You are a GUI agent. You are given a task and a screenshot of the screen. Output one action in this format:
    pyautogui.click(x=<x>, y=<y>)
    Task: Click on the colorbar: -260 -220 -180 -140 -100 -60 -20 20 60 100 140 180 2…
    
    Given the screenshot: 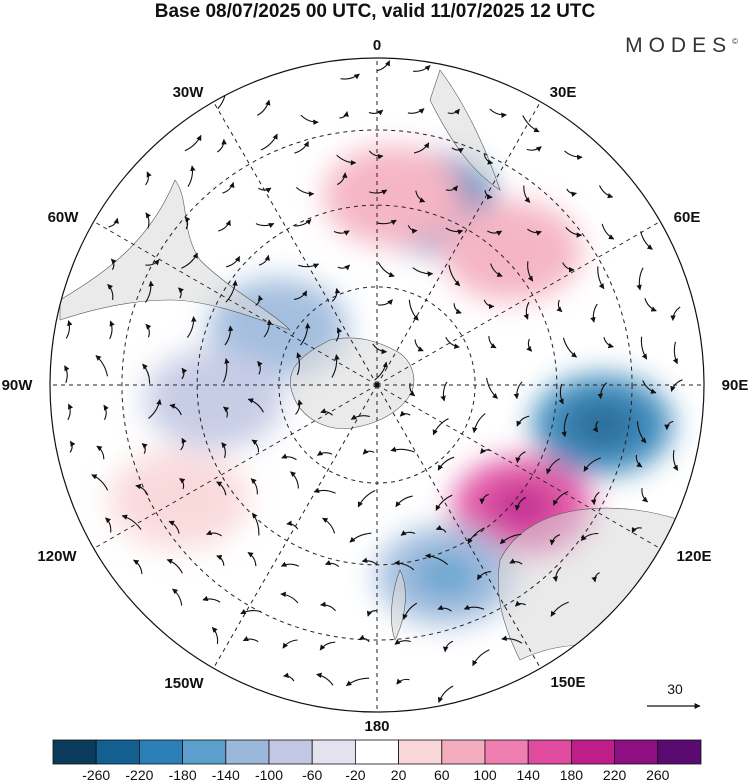 What is the action you would take?
    pyautogui.click(x=377, y=761)
    